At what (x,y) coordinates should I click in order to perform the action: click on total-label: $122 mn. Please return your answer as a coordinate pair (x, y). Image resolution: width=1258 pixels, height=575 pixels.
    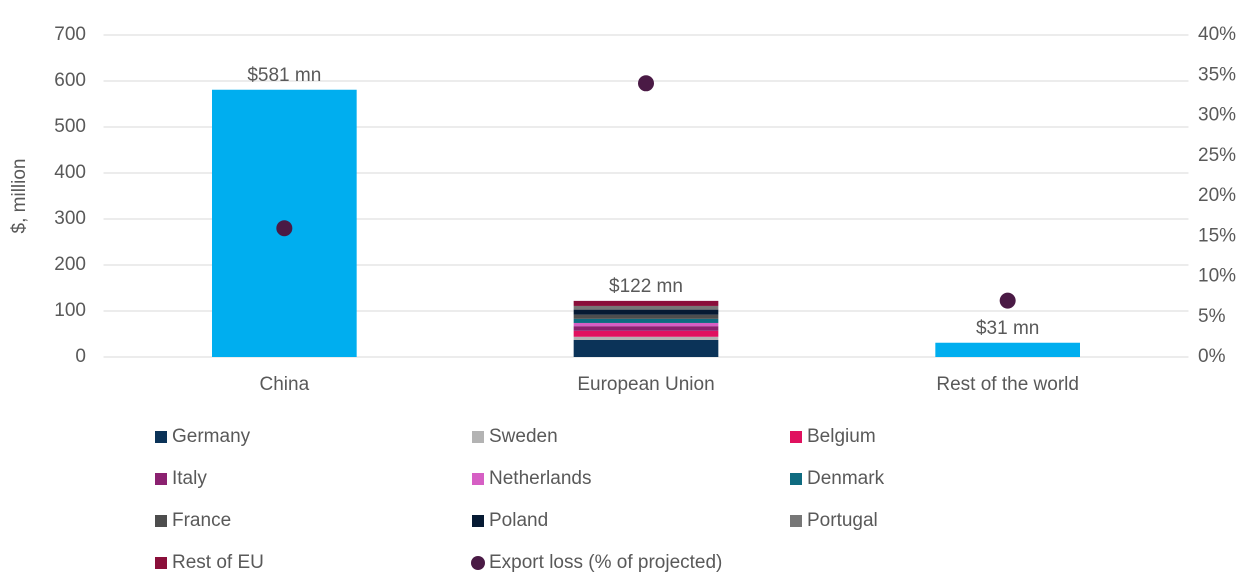
    Looking at the image, I should click on (646, 286).